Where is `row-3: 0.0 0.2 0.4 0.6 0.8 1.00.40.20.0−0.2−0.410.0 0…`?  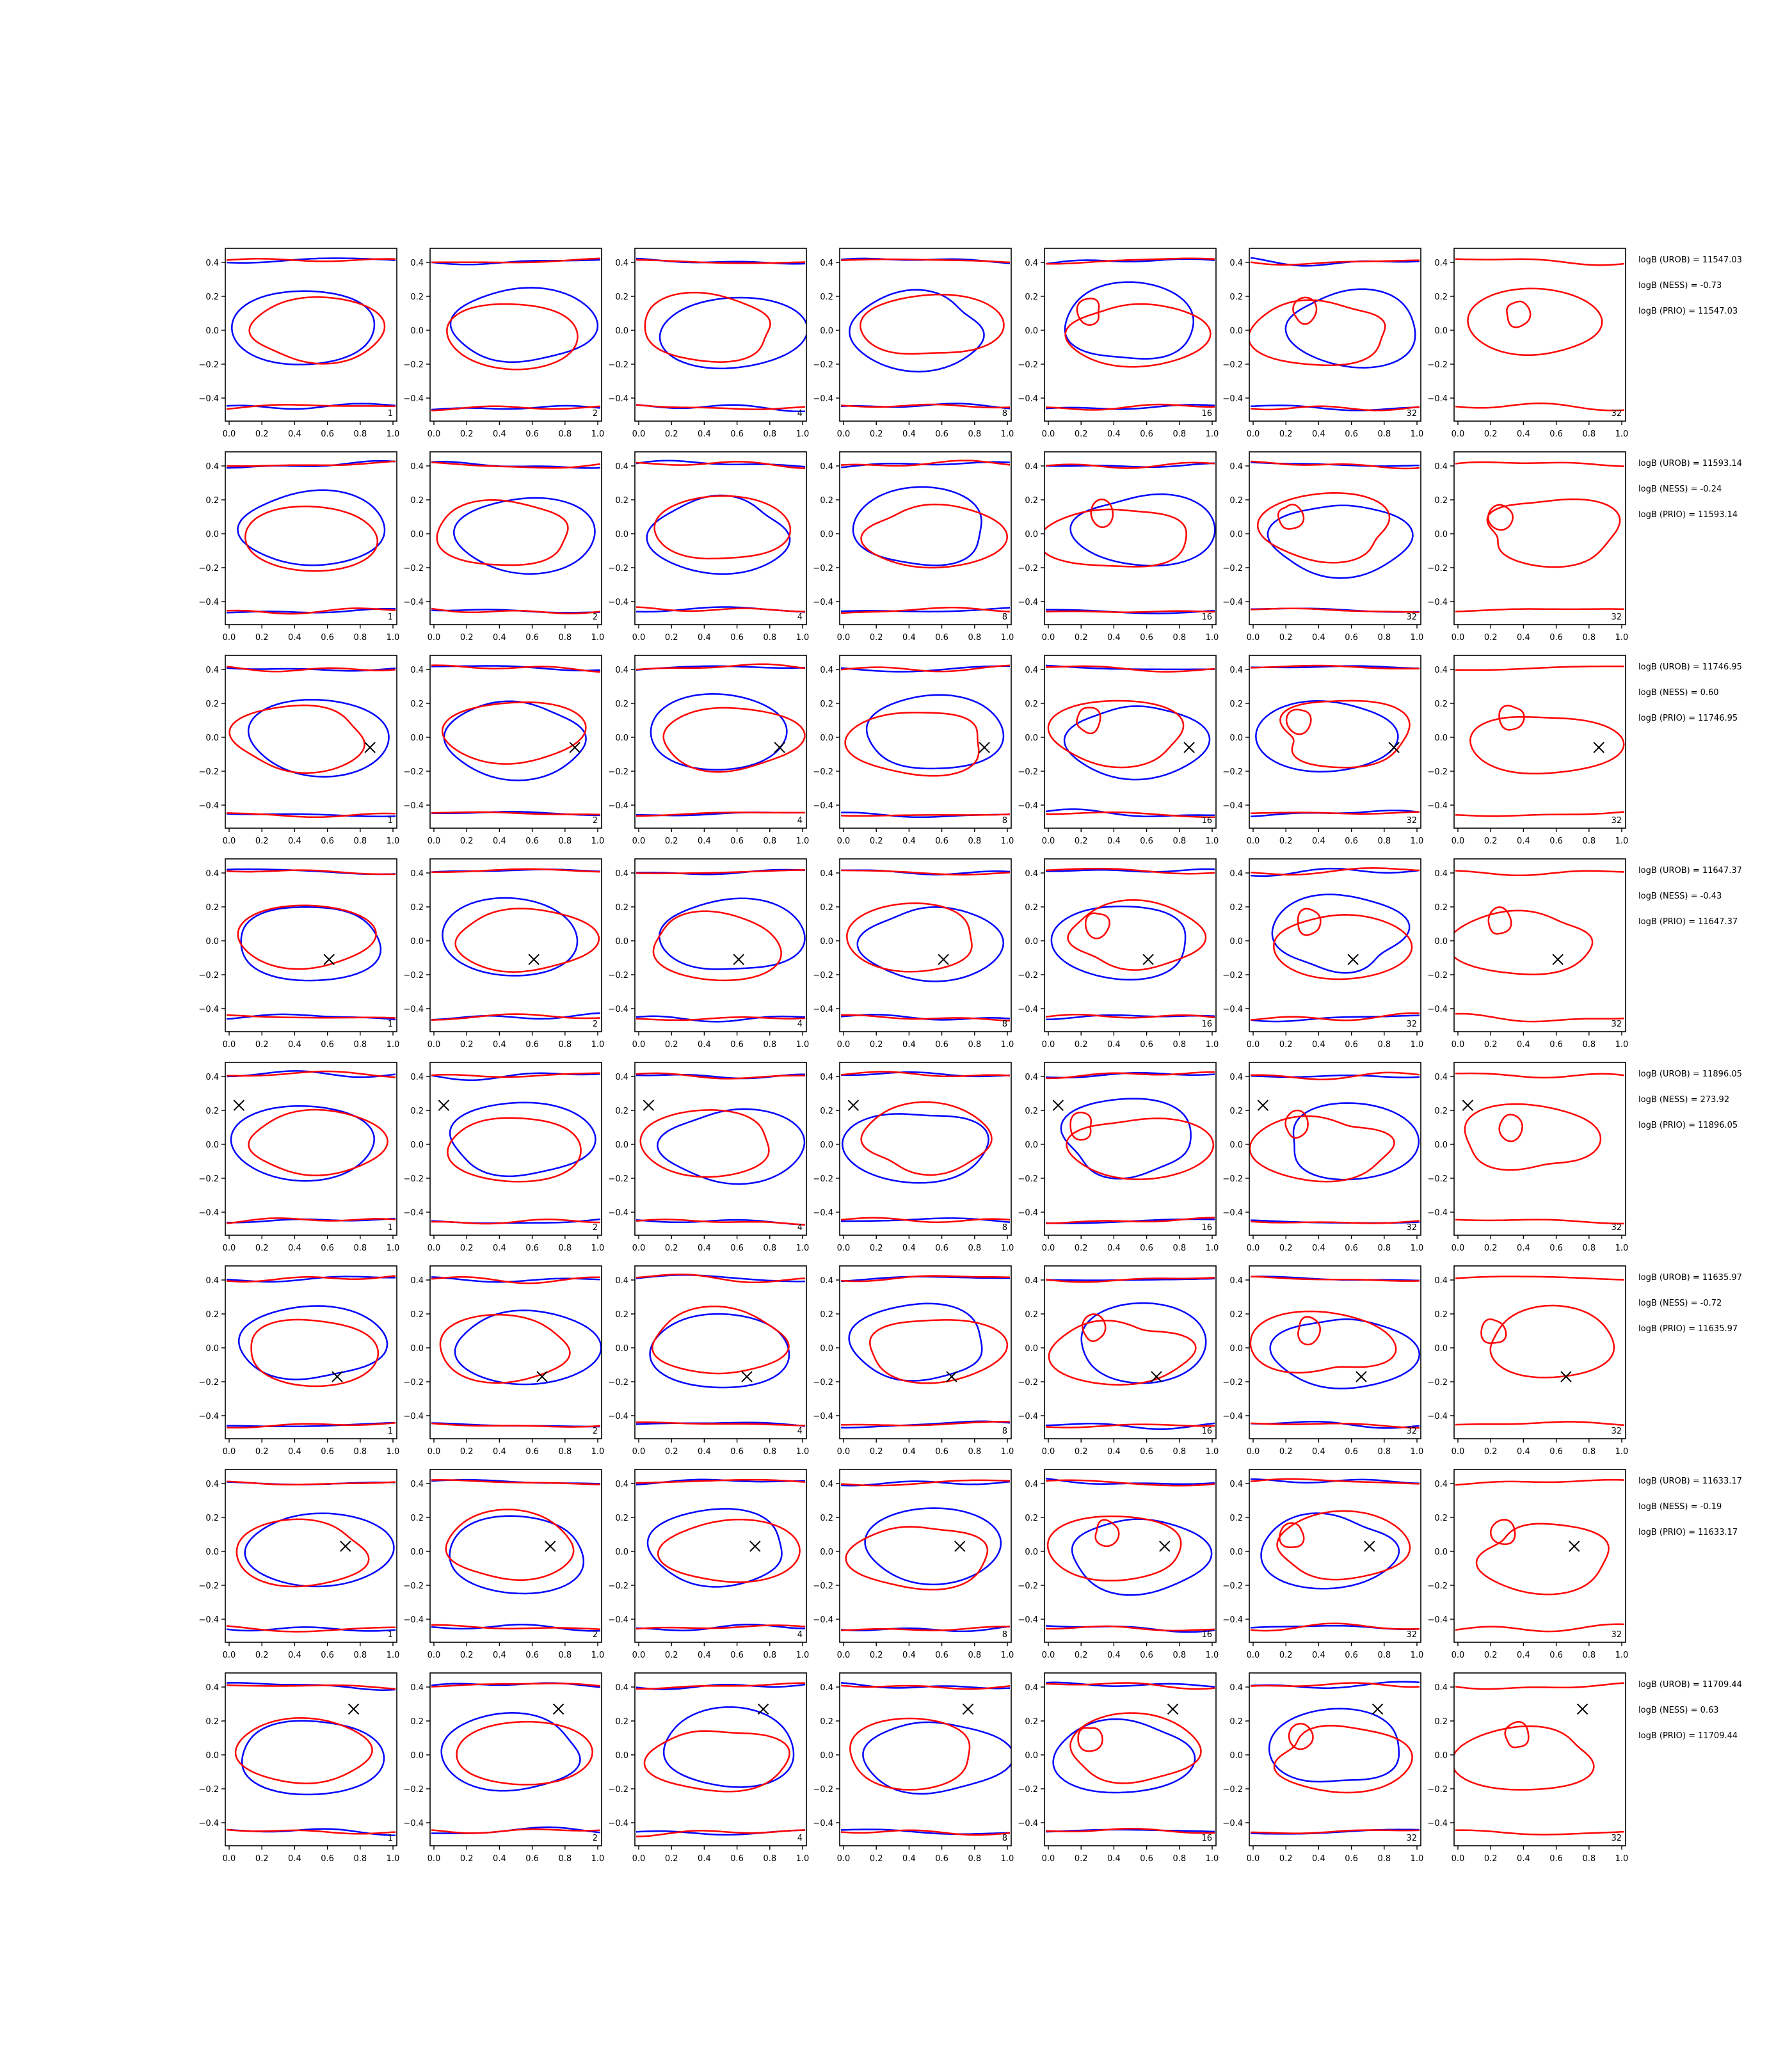
row-3: 0.0 0.2 0.4 0.6 0.8 1.00.40.20.0−0.2−0.410.0 0… is located at coordinates (970, 750).